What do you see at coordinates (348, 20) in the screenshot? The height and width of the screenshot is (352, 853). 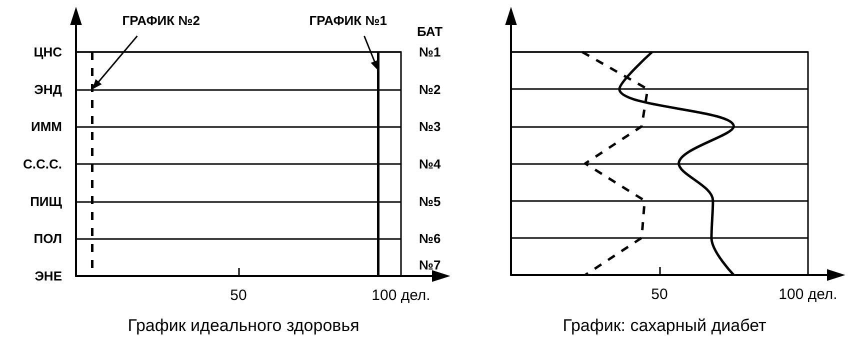 I see `series-label: ГРАФИК №1` at bounding box center [348, 20].